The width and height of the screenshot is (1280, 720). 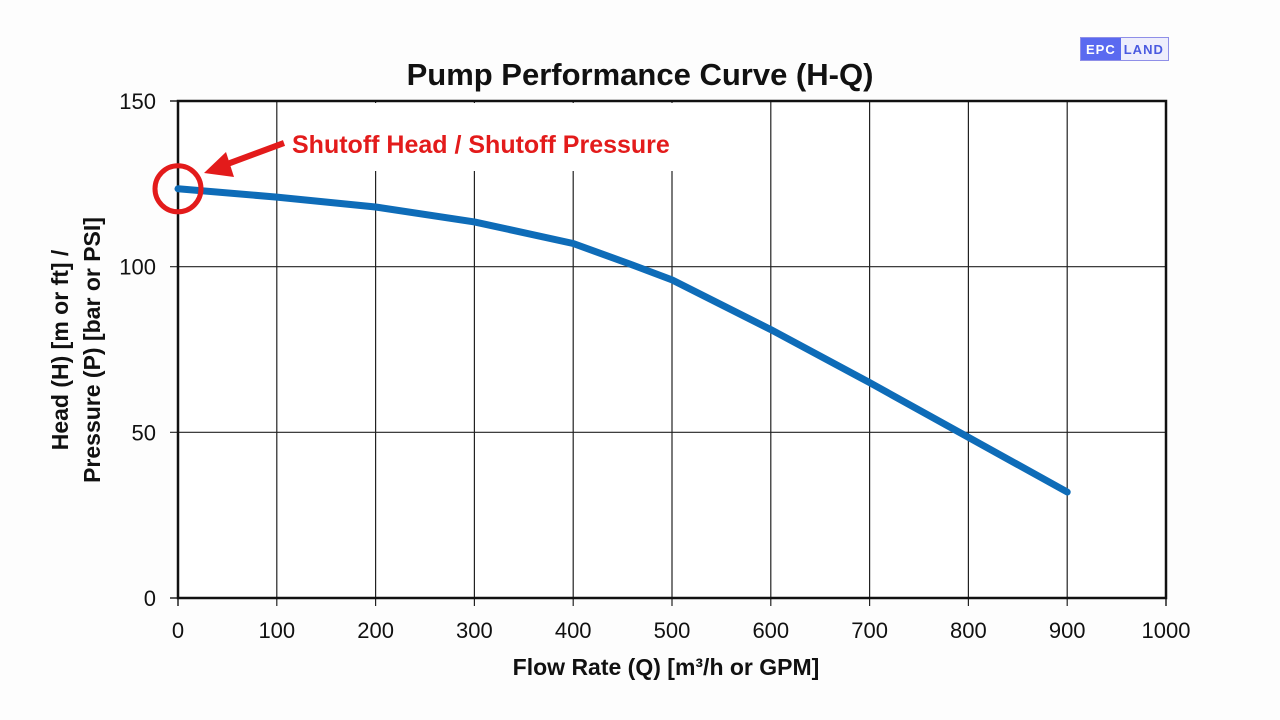 I want to click on y-tick-label: 150, so click(x=137, y=101).